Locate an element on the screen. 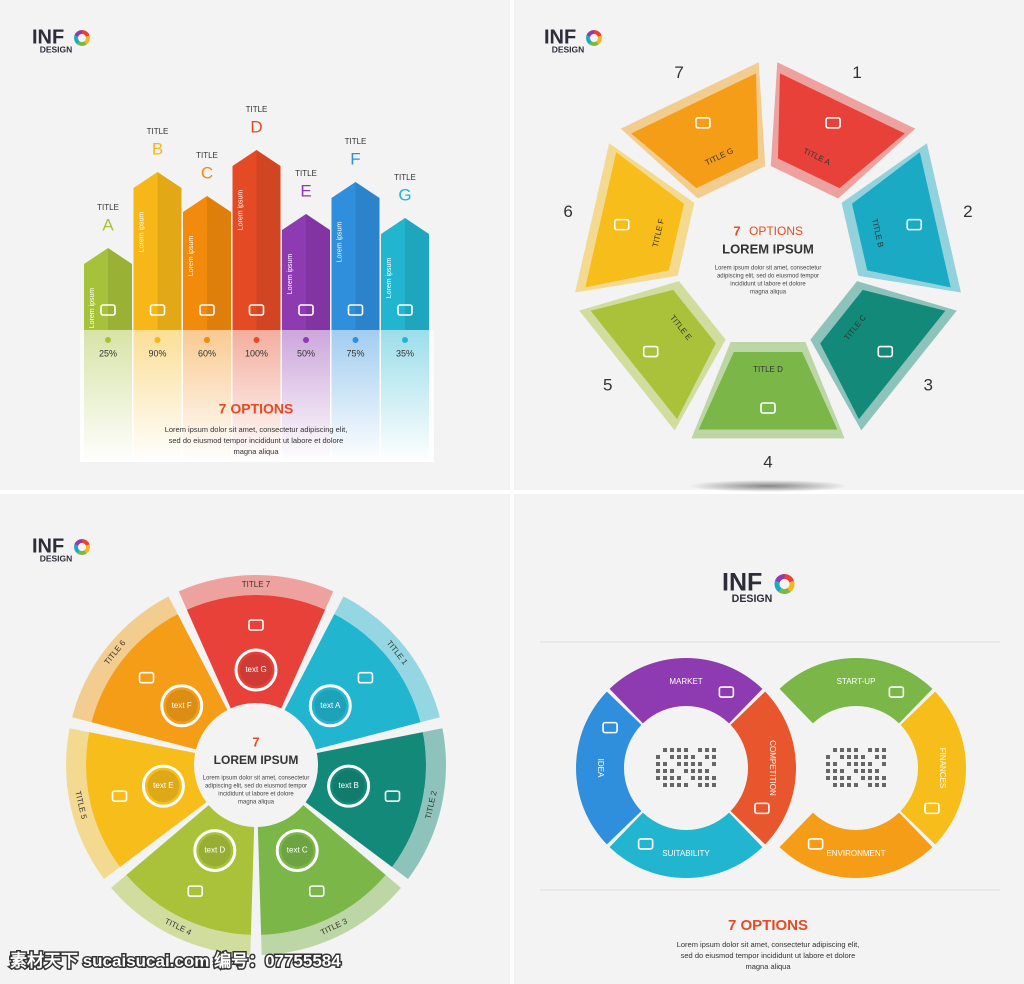  item-letter: E is located at coordinates (305, 190).